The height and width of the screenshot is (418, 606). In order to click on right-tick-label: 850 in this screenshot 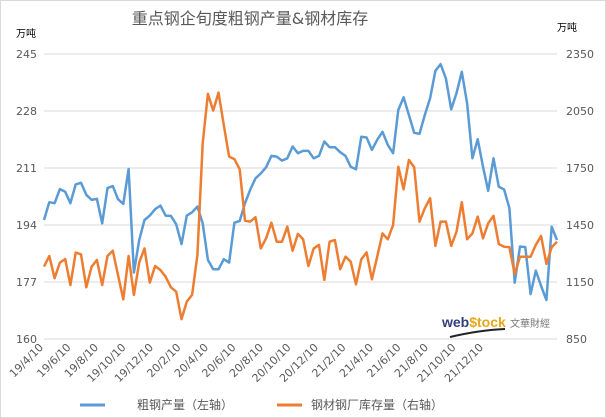, I will do `click(576, 339)`.